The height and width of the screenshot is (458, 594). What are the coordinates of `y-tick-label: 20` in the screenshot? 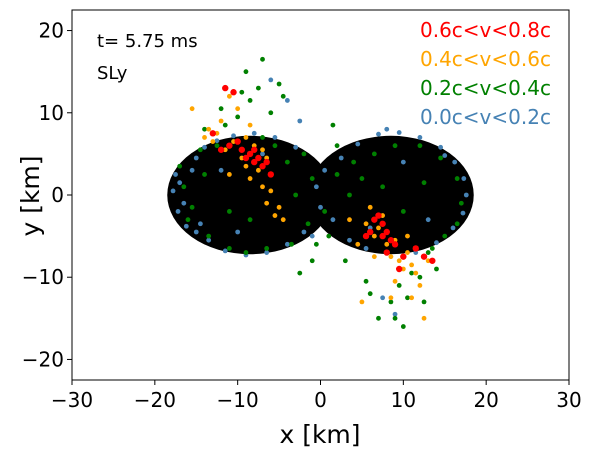 It's located at (51, 31).